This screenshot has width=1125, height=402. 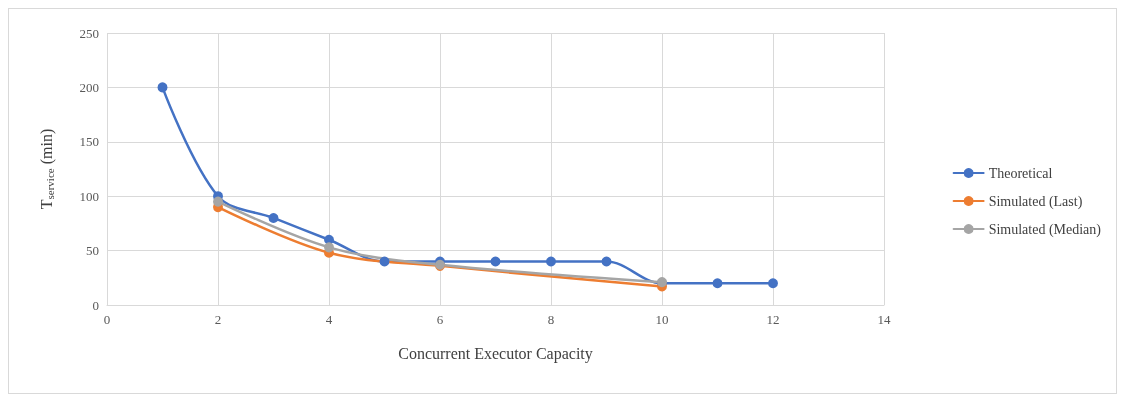 I want to click on x-tick-label: 10, so click(x=662, y=319).